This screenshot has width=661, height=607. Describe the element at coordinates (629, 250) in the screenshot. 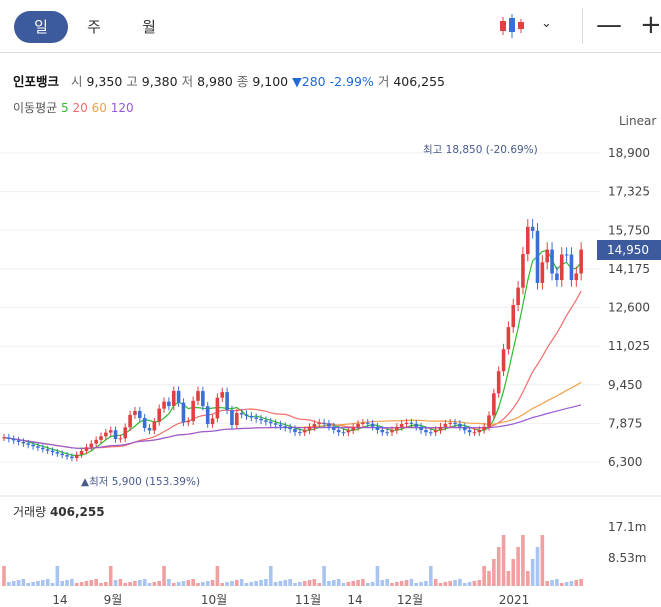

I see `current-price-tag: 14,950` at that location.